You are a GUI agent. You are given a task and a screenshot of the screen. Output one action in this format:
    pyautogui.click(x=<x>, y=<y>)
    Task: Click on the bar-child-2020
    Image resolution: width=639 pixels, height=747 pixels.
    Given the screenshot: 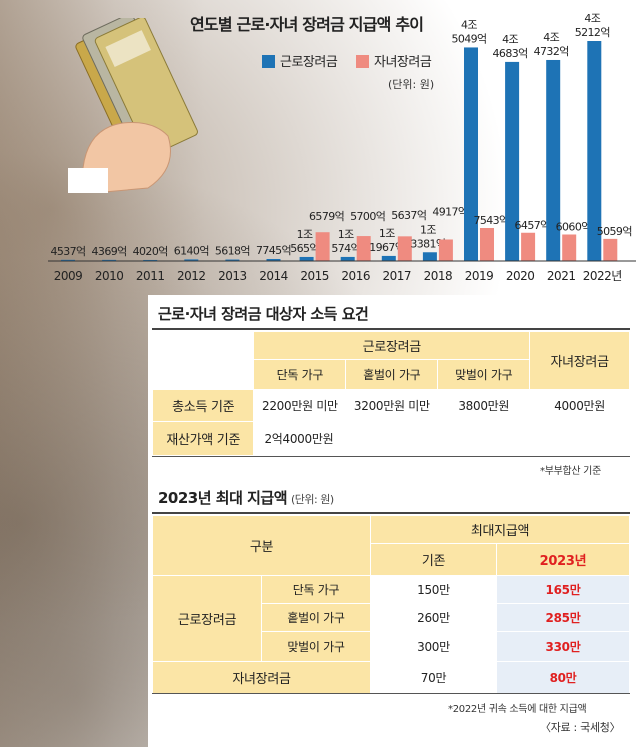 What is the action you would take?
    pyautogui.click(x=528, y=246)
    